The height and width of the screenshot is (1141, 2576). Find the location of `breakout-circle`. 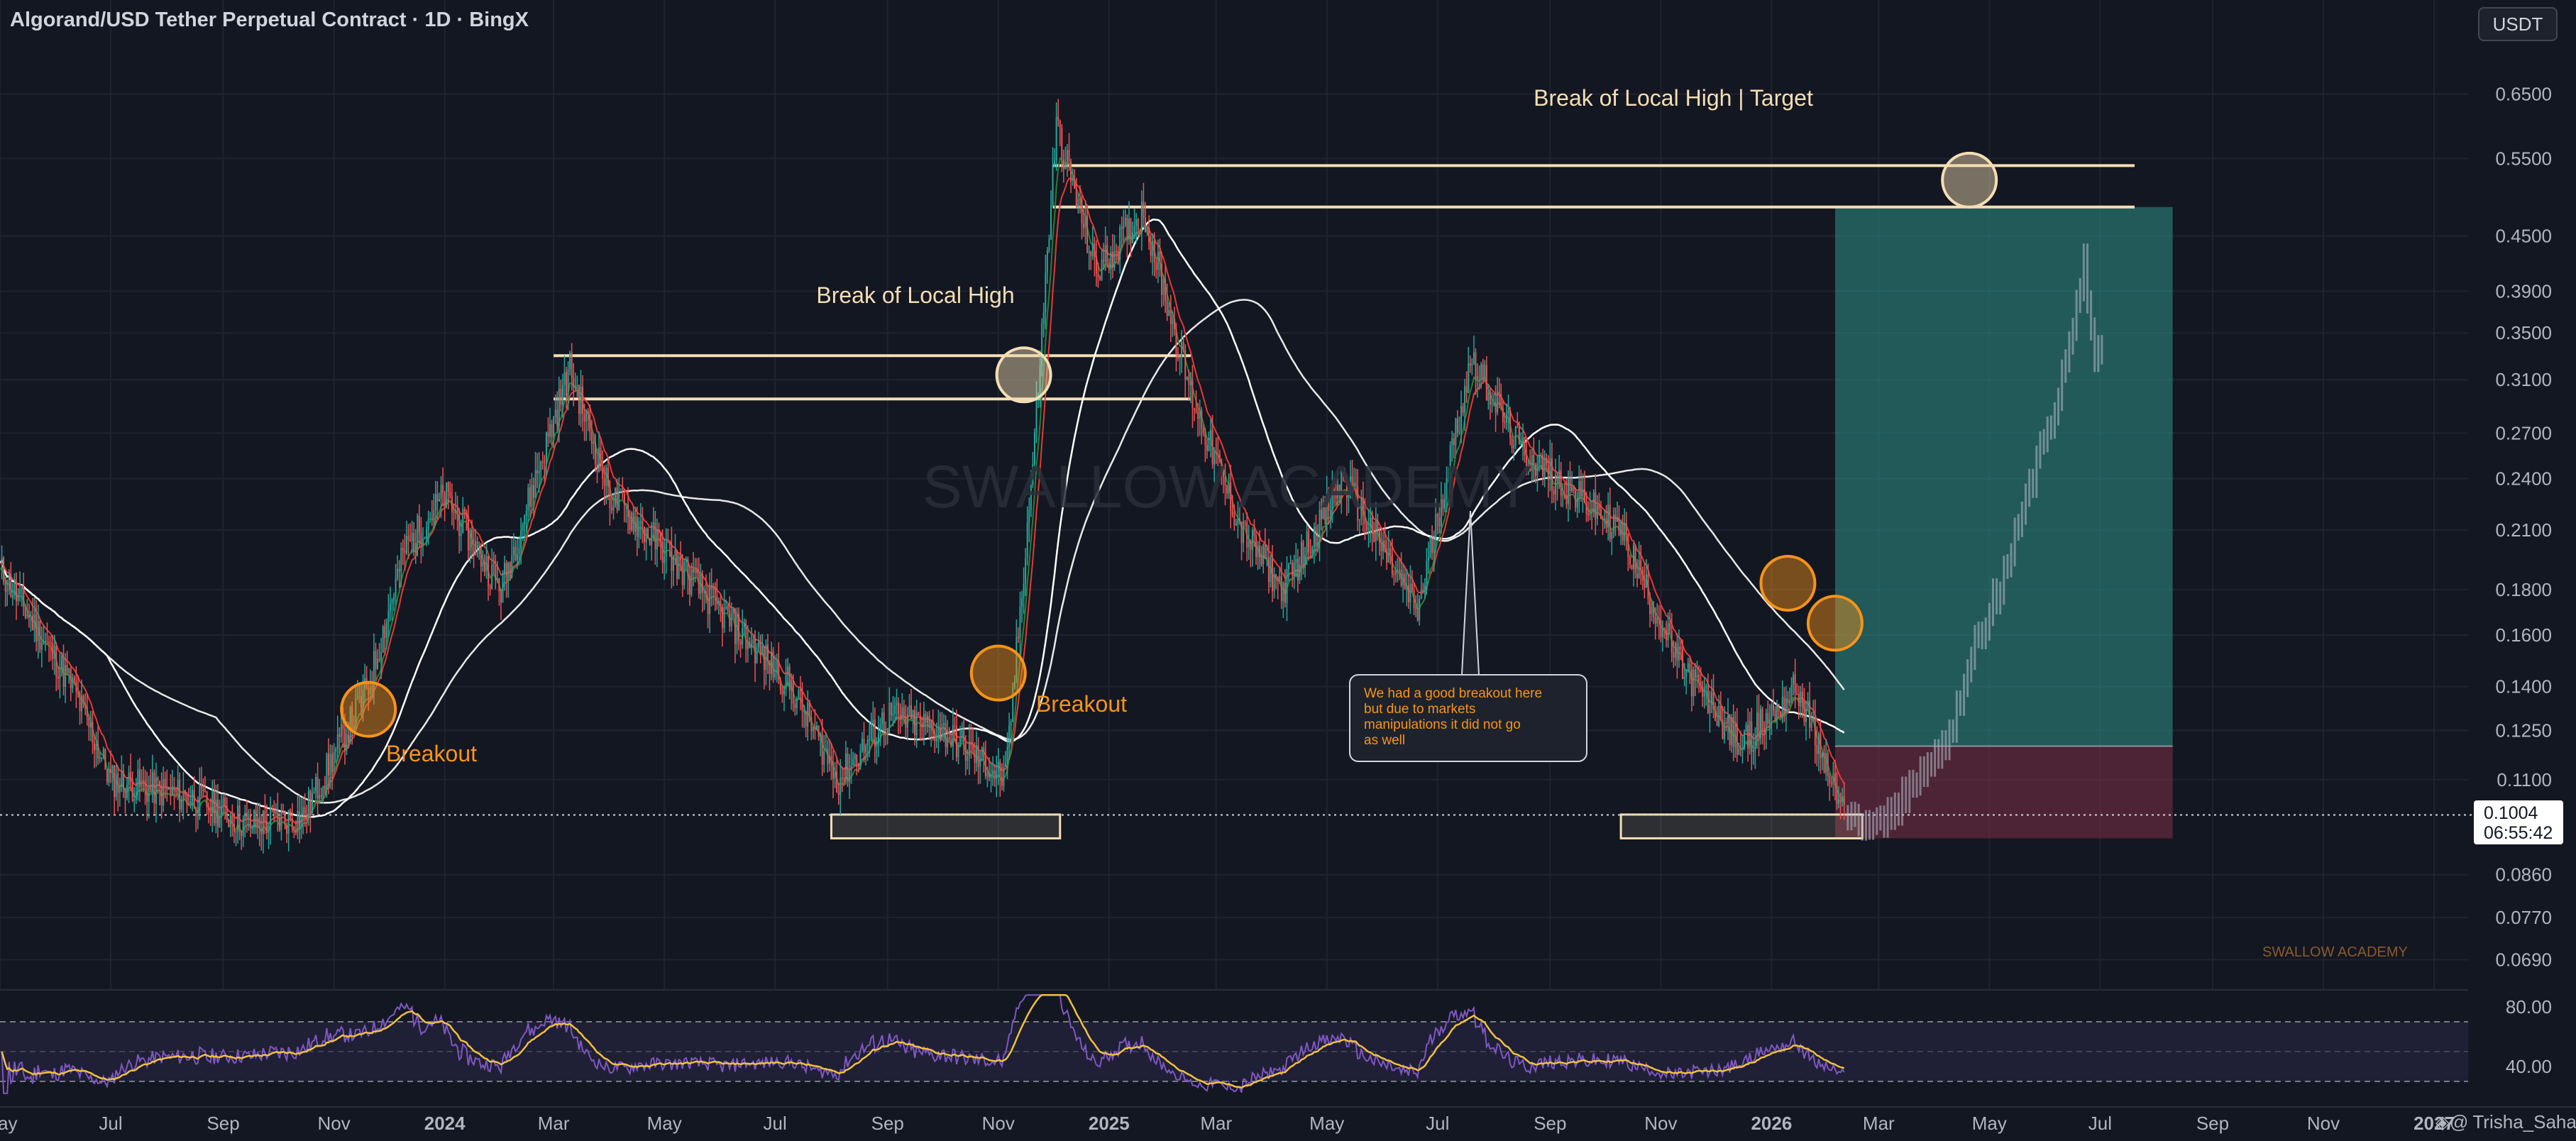

breakout-circle is located at coordinates (368, 709).